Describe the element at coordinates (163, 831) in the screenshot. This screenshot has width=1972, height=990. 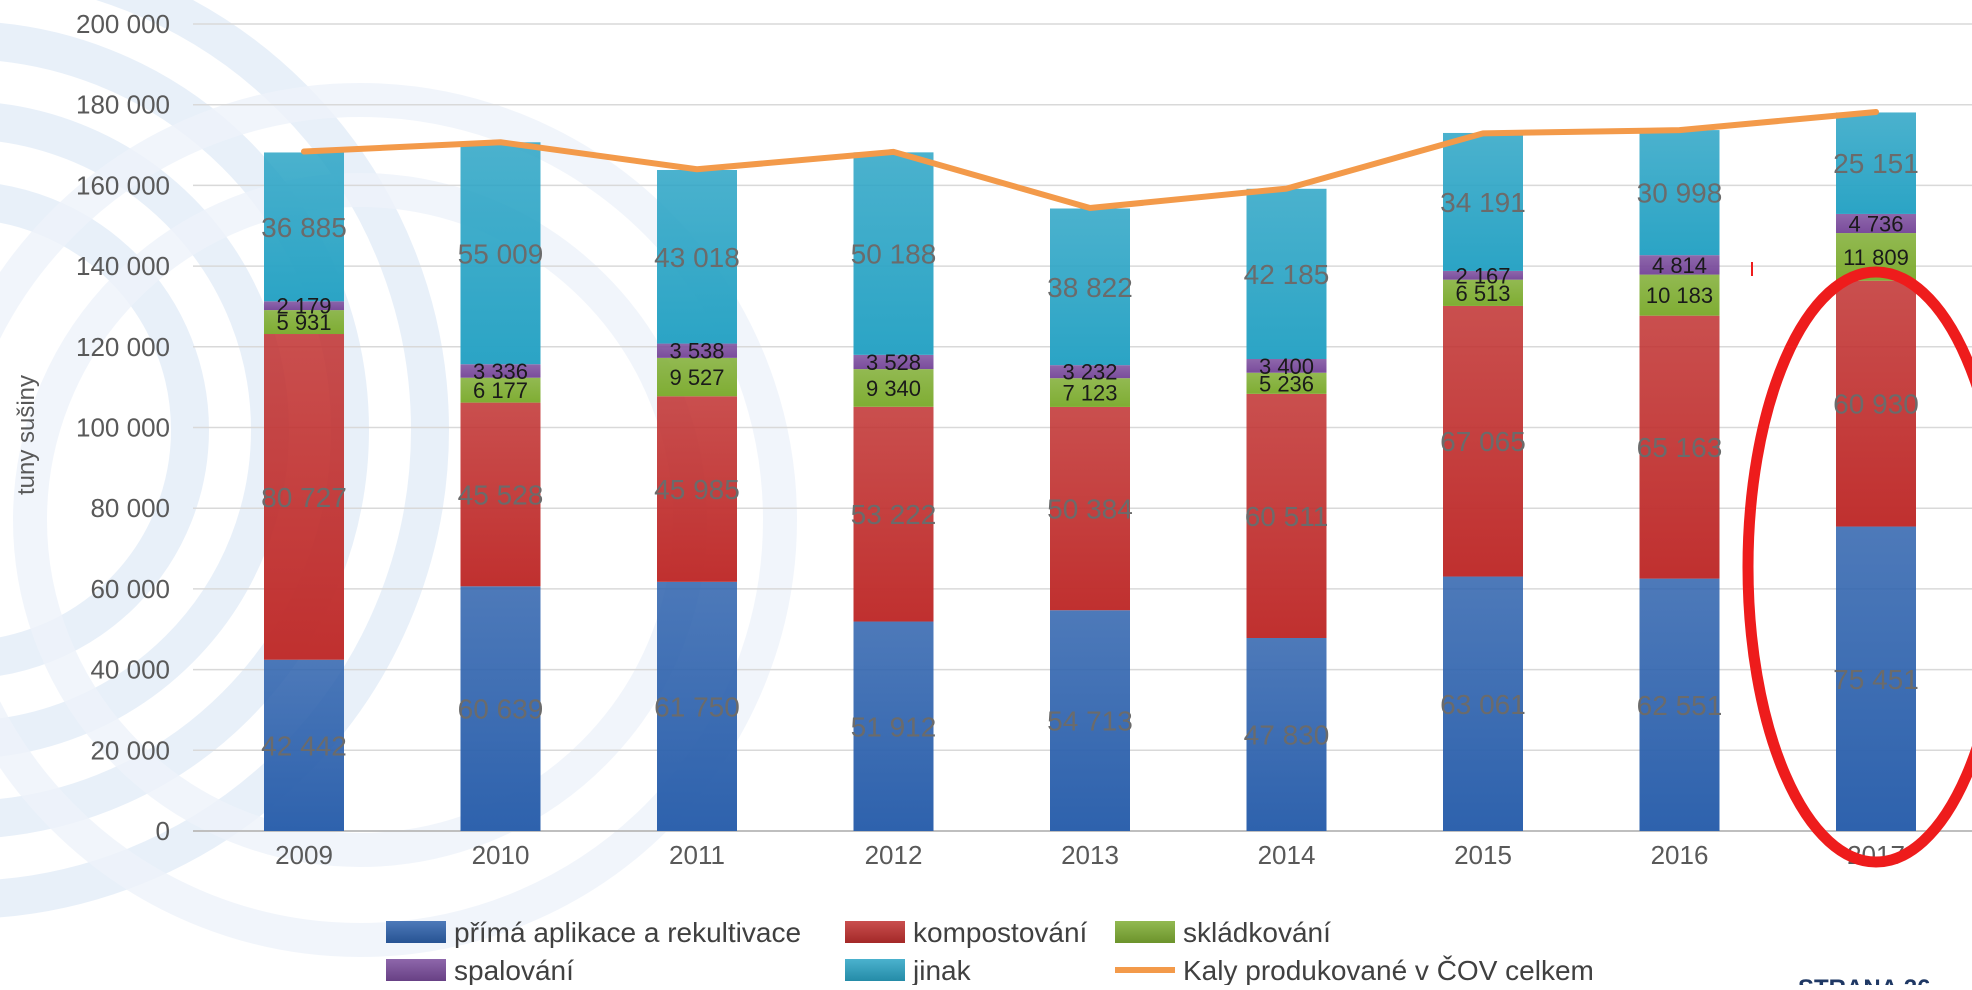
I see `y-tick-label: 0` at that location.